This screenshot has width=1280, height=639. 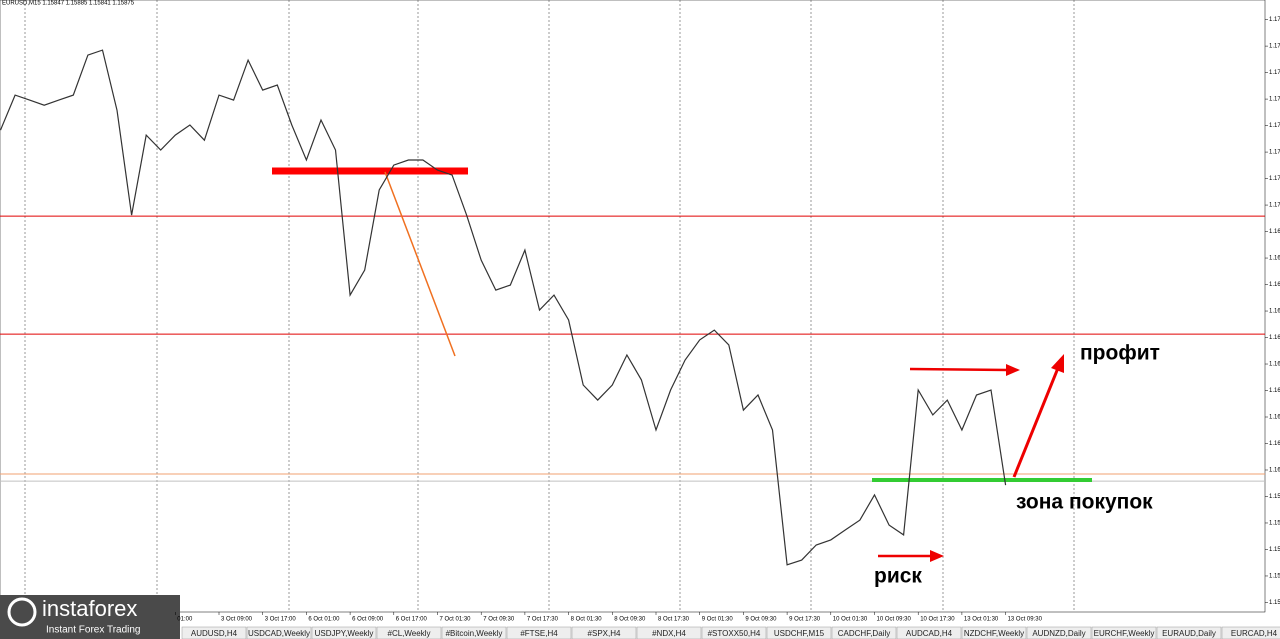 What do you see at coordinates (1274, 418) in the screenshot?
I see `y-tick-label: 1.162` at bounding box center [1274, 418].